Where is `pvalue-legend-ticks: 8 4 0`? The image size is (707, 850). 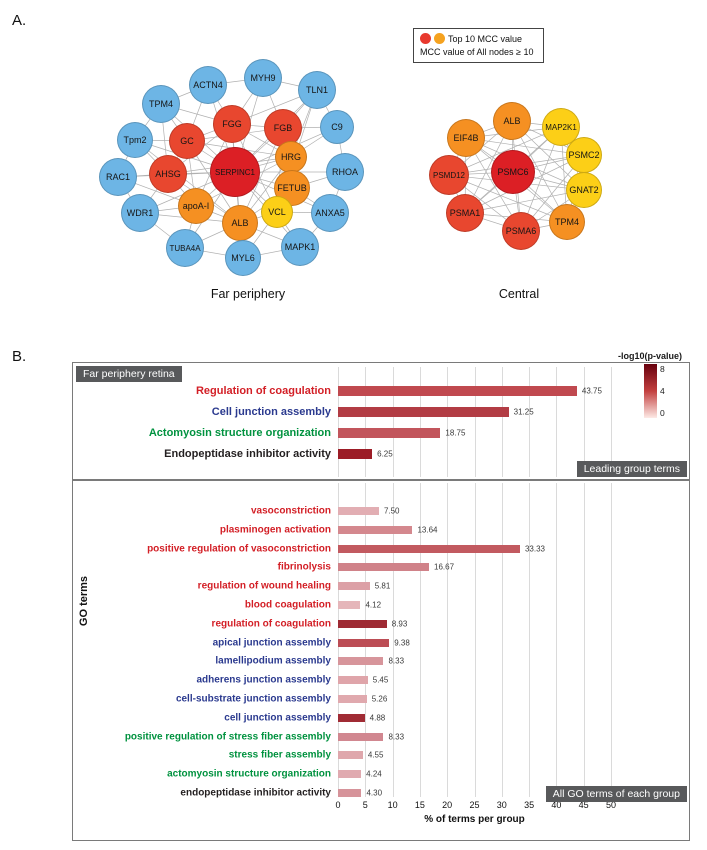 pvalue-legend-ticks: 8 4 0 is located at coordinates (662, 391).